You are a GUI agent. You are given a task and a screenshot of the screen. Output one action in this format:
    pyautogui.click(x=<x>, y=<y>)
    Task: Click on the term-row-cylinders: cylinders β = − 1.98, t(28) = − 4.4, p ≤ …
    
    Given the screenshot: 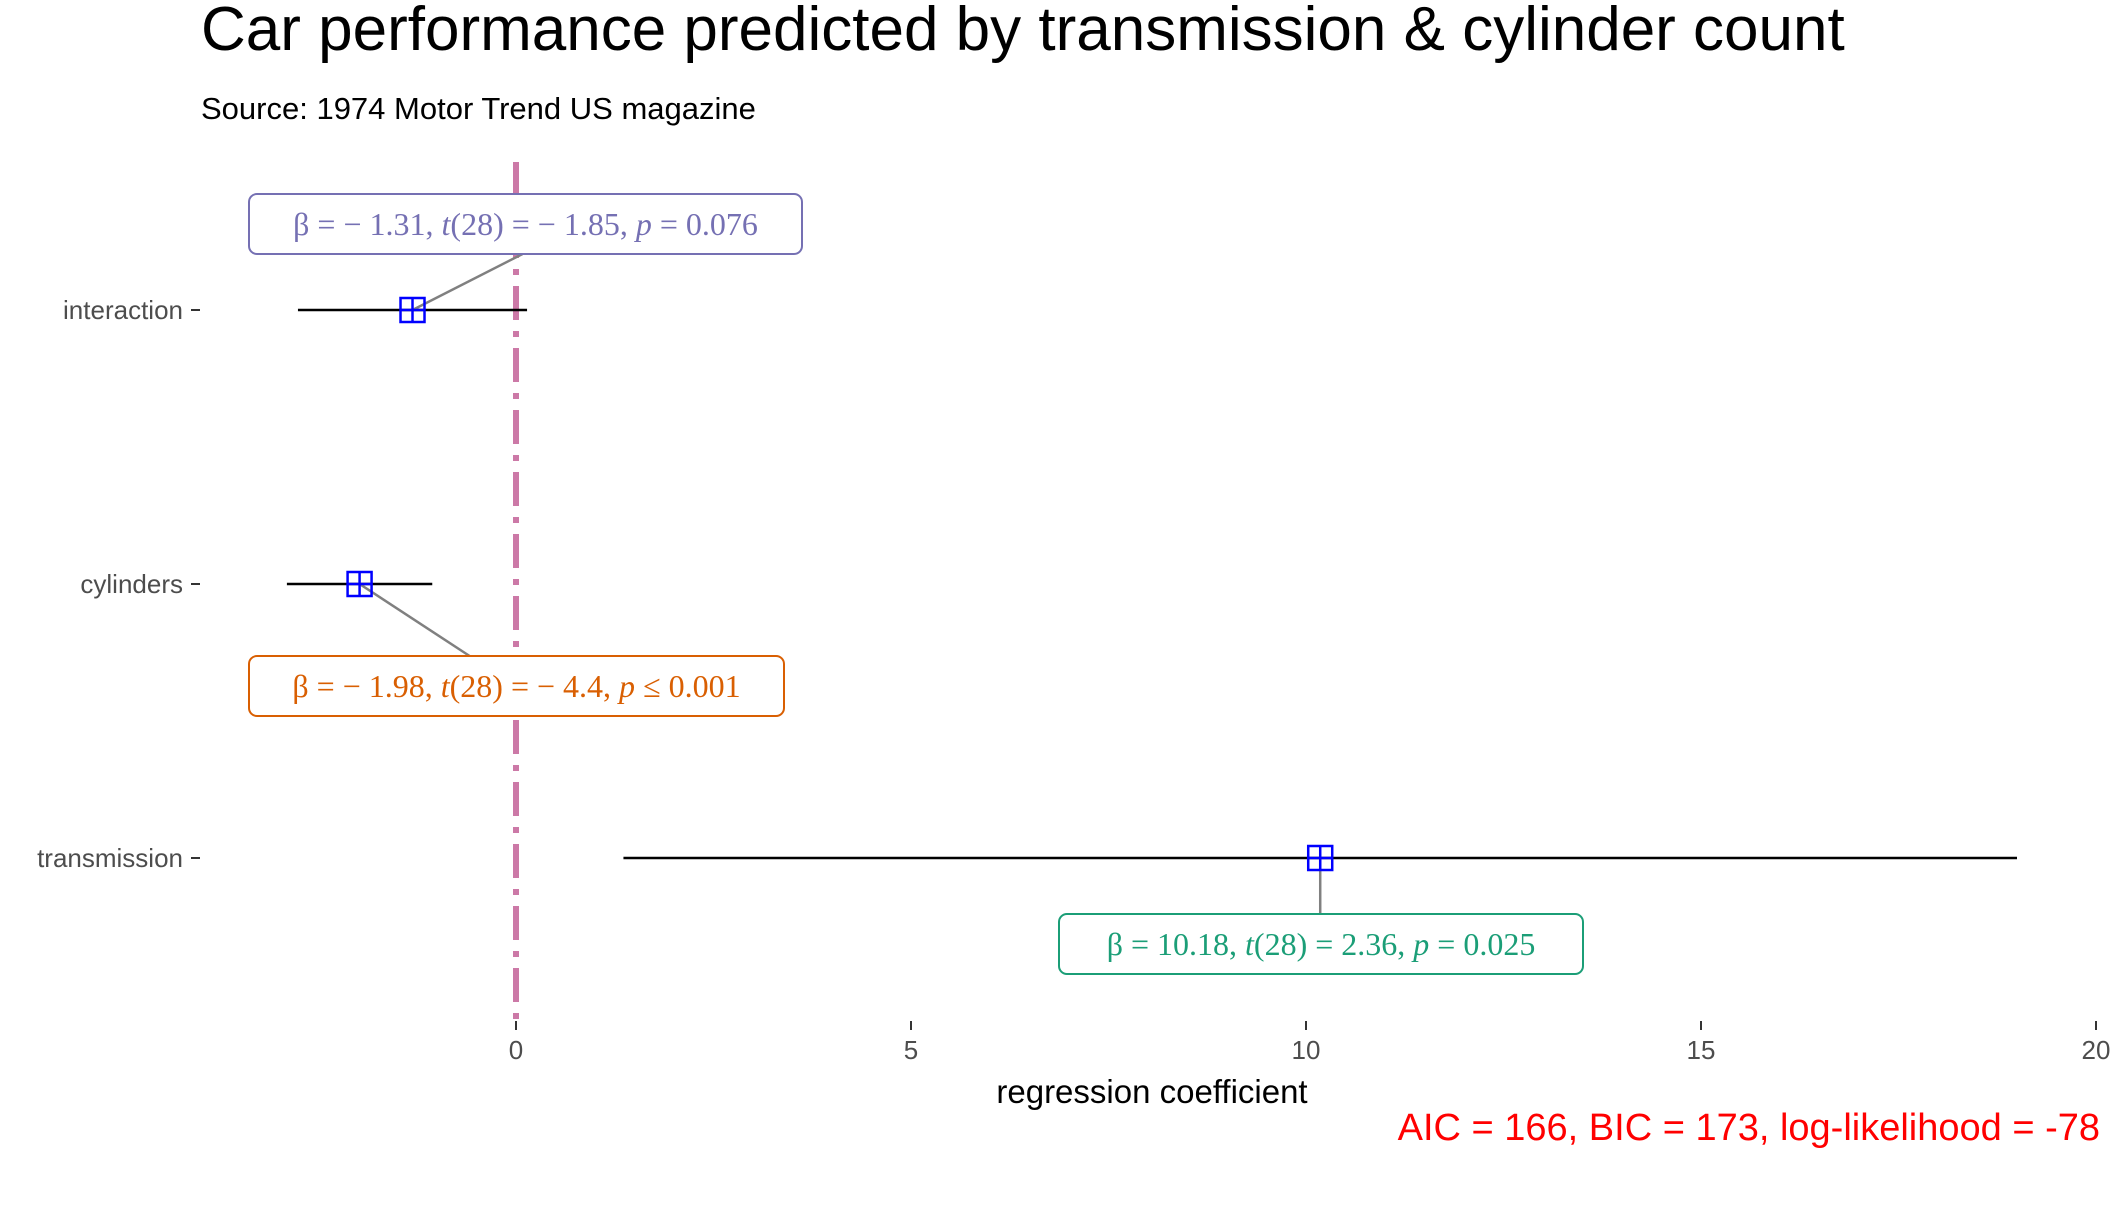 What is the action you would take?
    pyautogui.click(x=432, y=643)
    